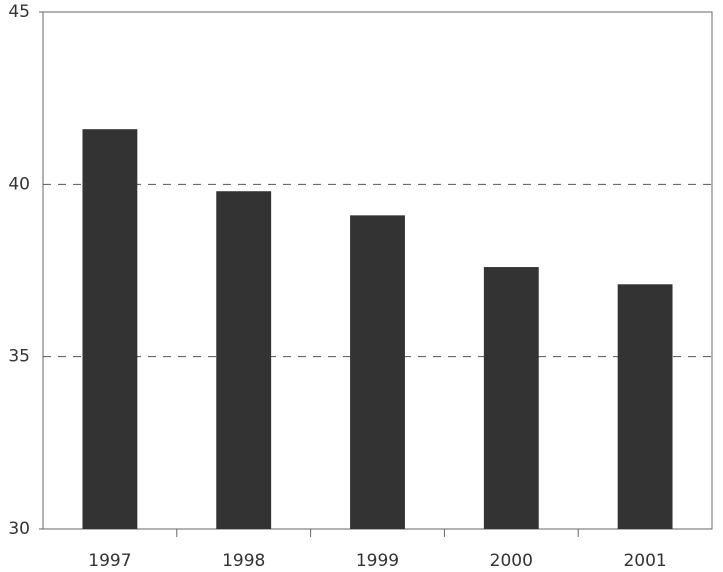  Describe the element at coordinates (19, 357) in the screenshot. I see `y-tick-label: 35` at that location.